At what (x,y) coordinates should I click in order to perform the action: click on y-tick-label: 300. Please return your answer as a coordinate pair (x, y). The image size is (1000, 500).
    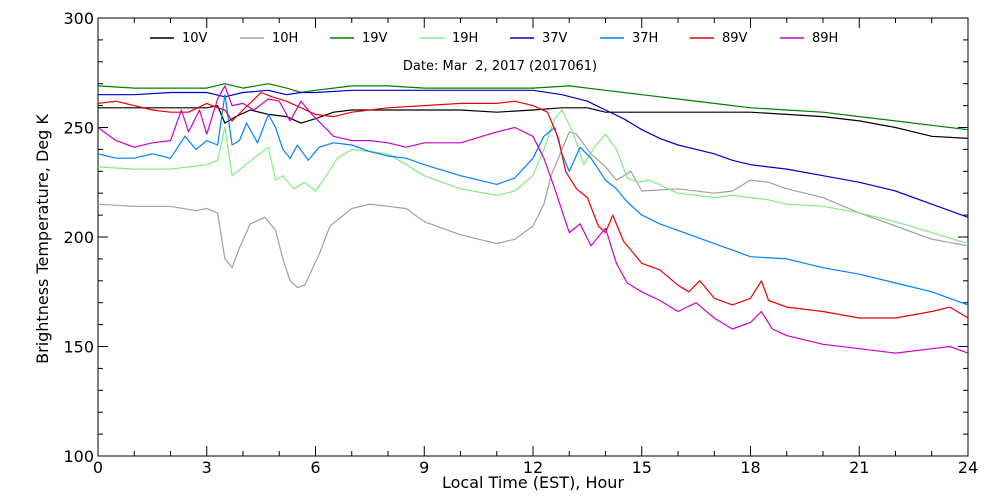
    Looking at the image, I should click on (78, 18).